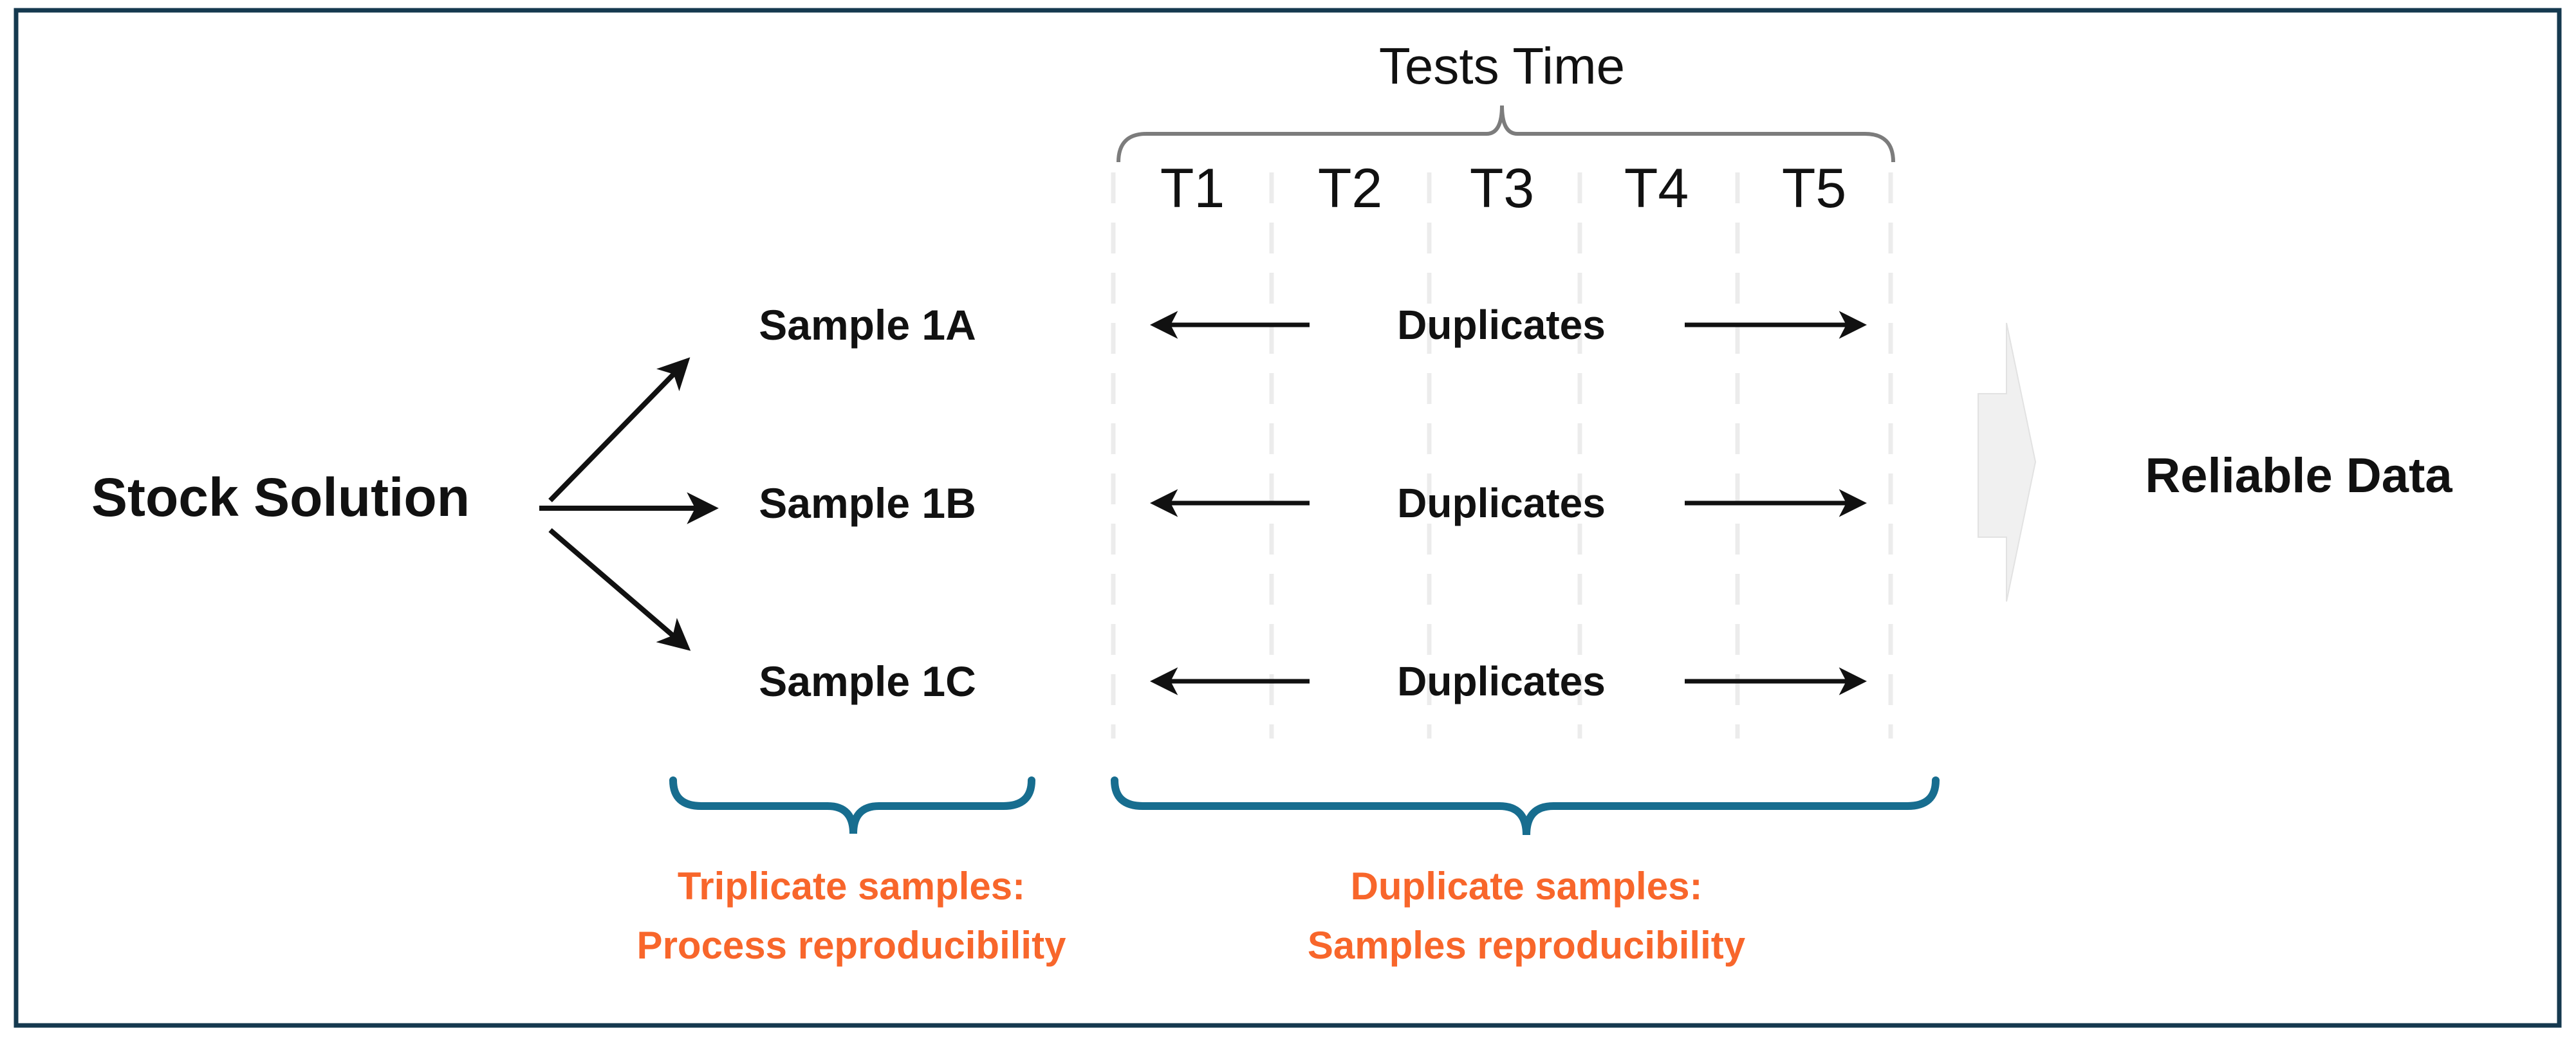 The width and height of the screenshot is (2576, 1037). I want to click on time-label-t5: T5, so click(1814, 188).